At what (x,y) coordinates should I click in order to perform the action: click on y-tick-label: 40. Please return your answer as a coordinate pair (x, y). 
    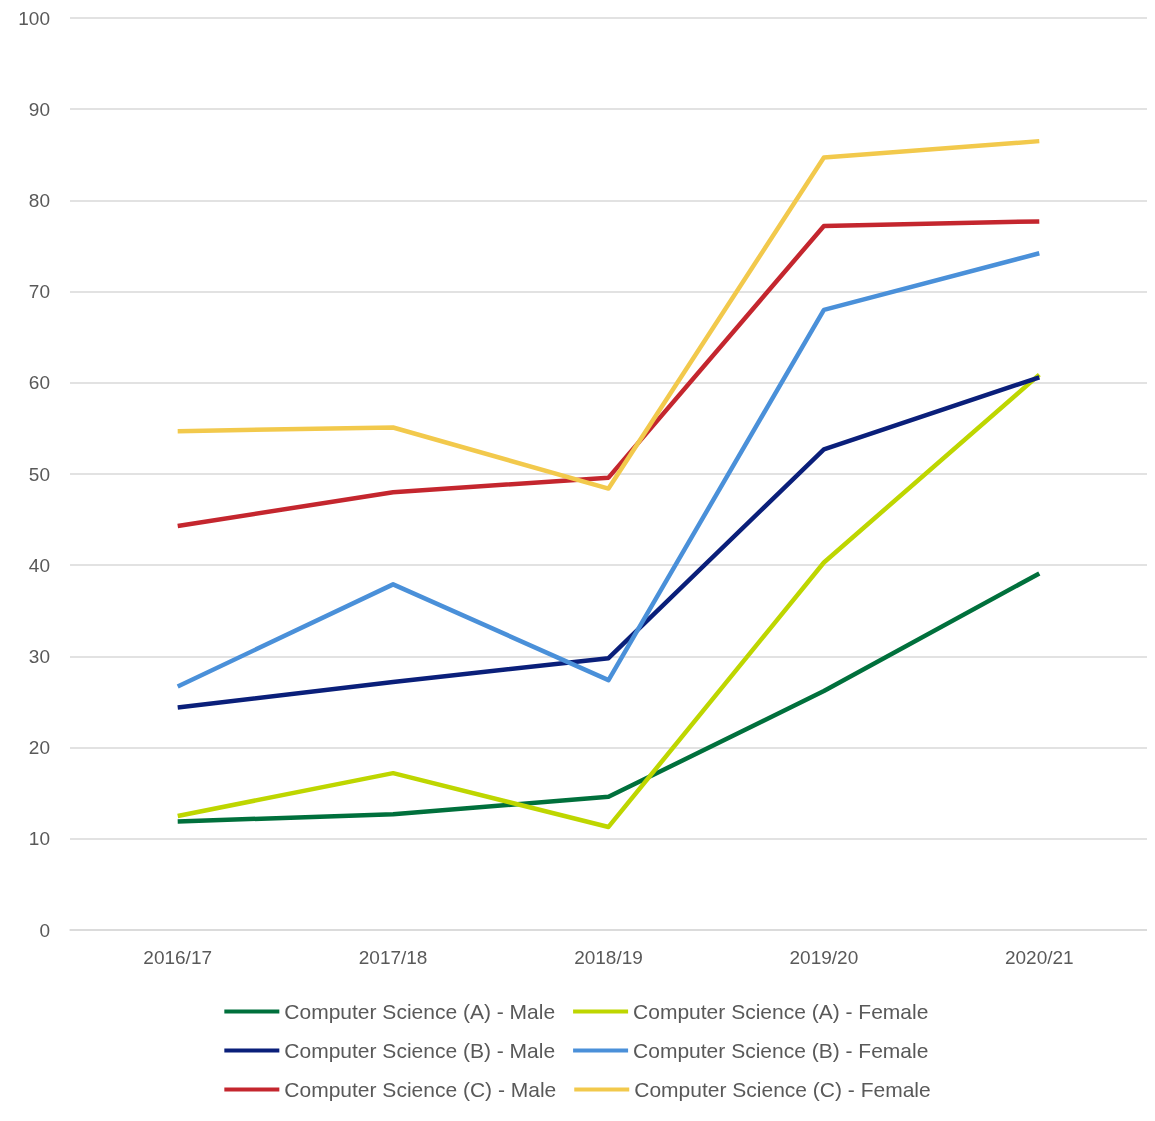
    Looking at the image, I should click on (39, 565).